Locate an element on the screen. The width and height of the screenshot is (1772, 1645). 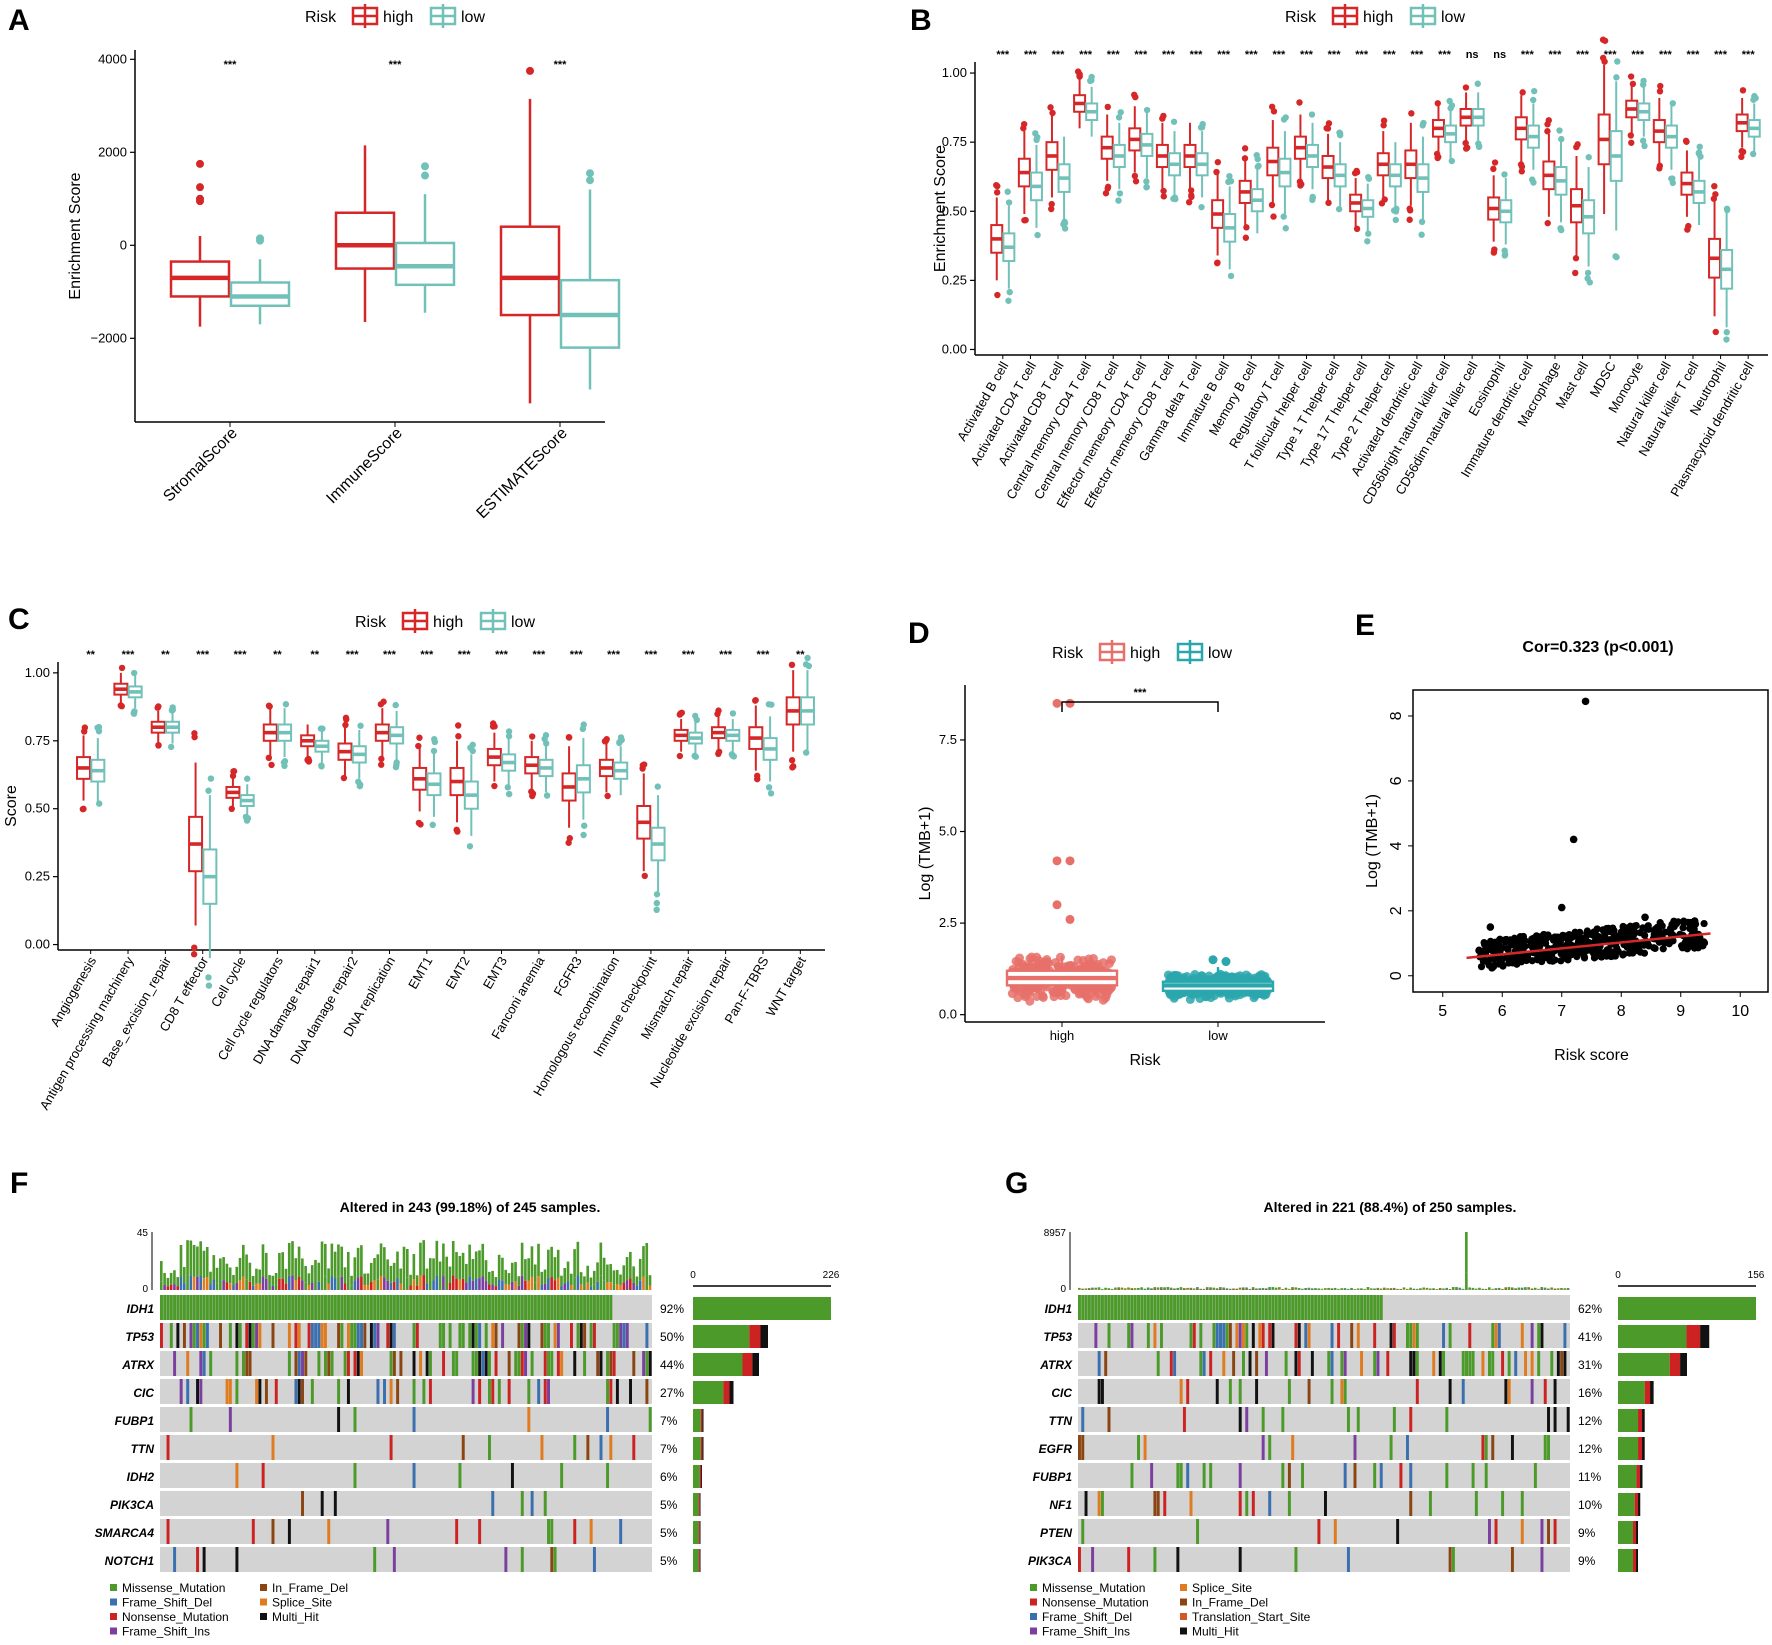
y-tick-label: 2.5 is located at coordinates (948, 922).